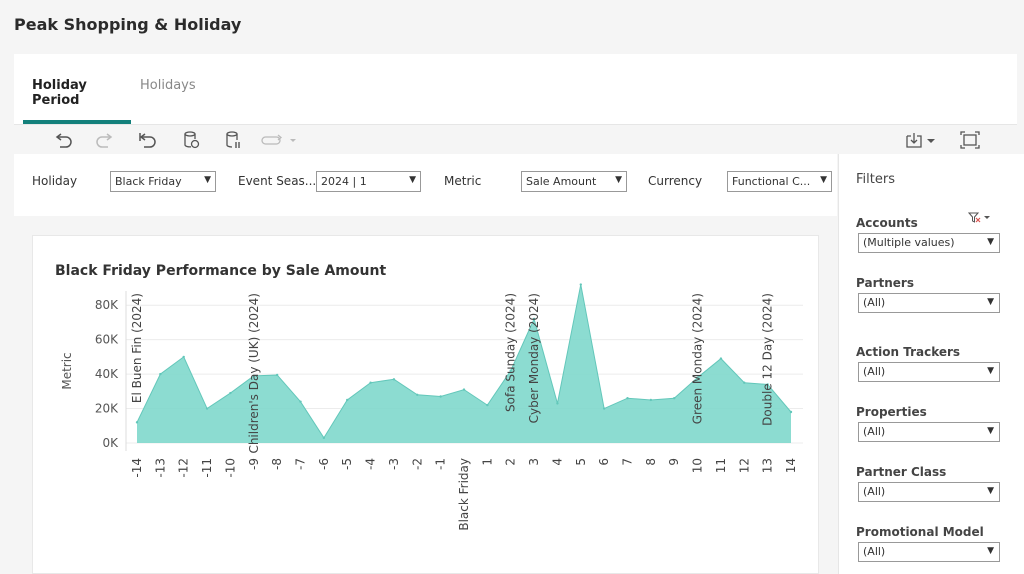 This screenshot has height=574, width=1024. I want to click on x-tick-label: 3, so click(534, 462).